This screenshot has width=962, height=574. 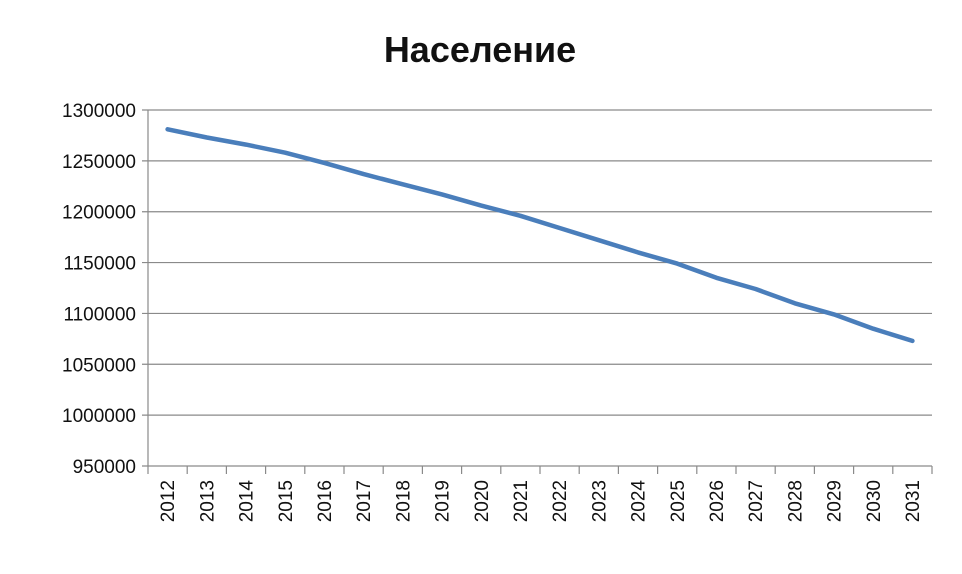 I want to click on x-tick-label: 2012, so click(x=168, y=501).